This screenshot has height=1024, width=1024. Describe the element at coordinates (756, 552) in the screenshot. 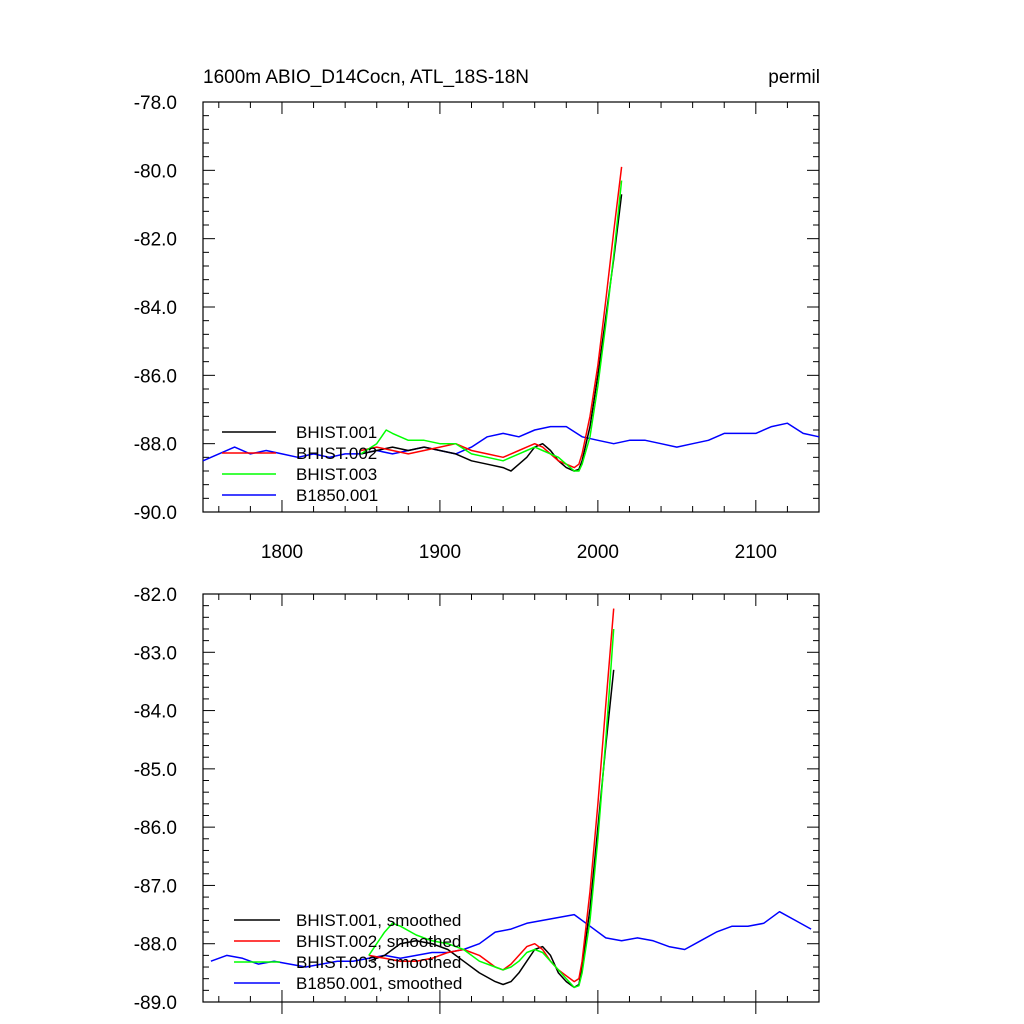

I see `x-tick-label: 2100` at that location.